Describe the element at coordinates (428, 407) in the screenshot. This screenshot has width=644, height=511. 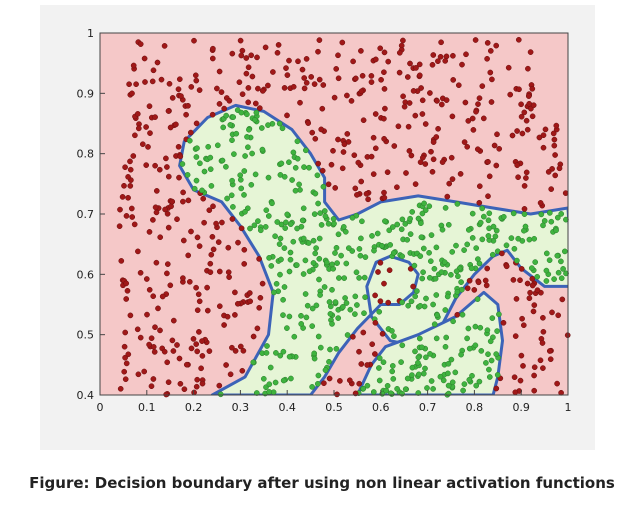
I see `x-tick-label: 0.7` at that location.